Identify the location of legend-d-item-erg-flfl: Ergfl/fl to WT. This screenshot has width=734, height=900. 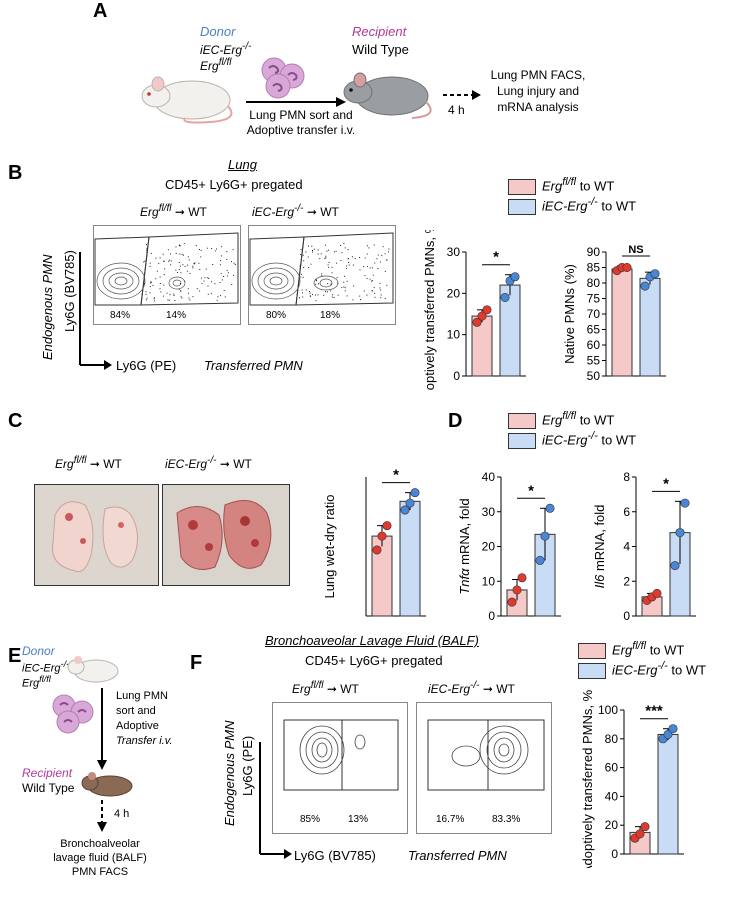
(561, 419).